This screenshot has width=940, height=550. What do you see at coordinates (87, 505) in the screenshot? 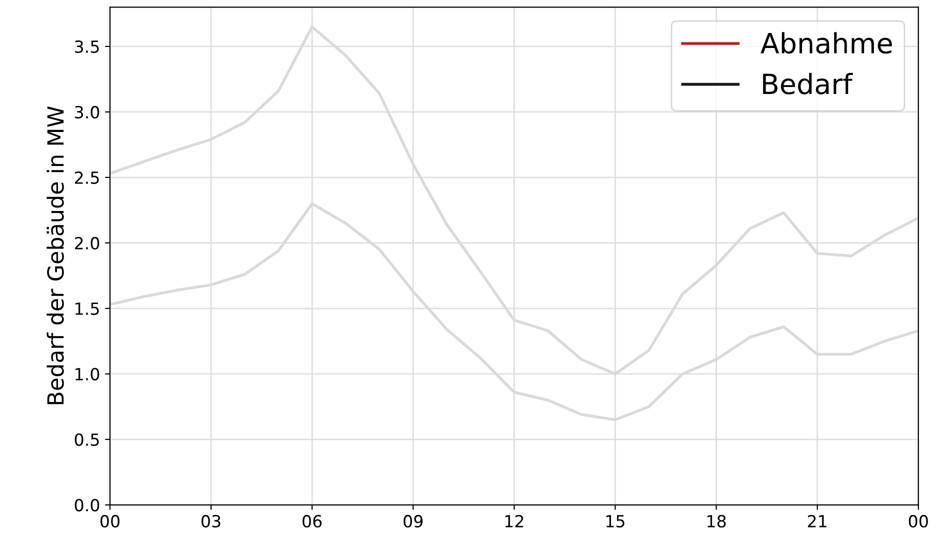
I see `y-tick-label: 0.0` at bounding box center [87, 505].